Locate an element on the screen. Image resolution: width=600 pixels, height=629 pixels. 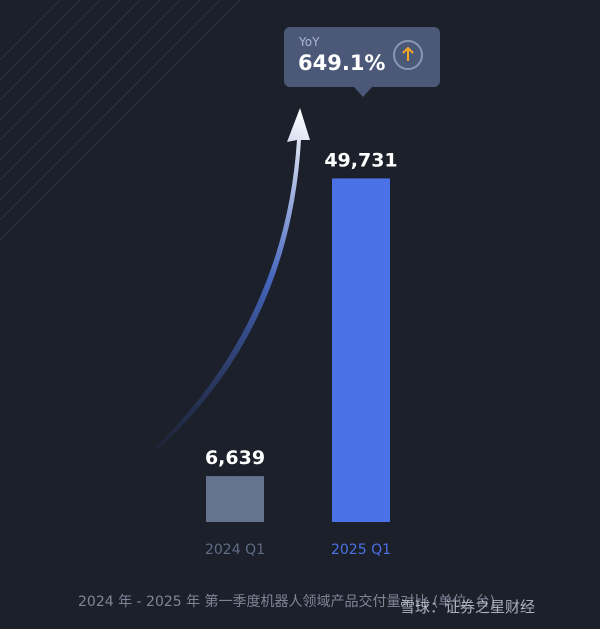
yoy-label: YoY is located at coordinates (309, 42).